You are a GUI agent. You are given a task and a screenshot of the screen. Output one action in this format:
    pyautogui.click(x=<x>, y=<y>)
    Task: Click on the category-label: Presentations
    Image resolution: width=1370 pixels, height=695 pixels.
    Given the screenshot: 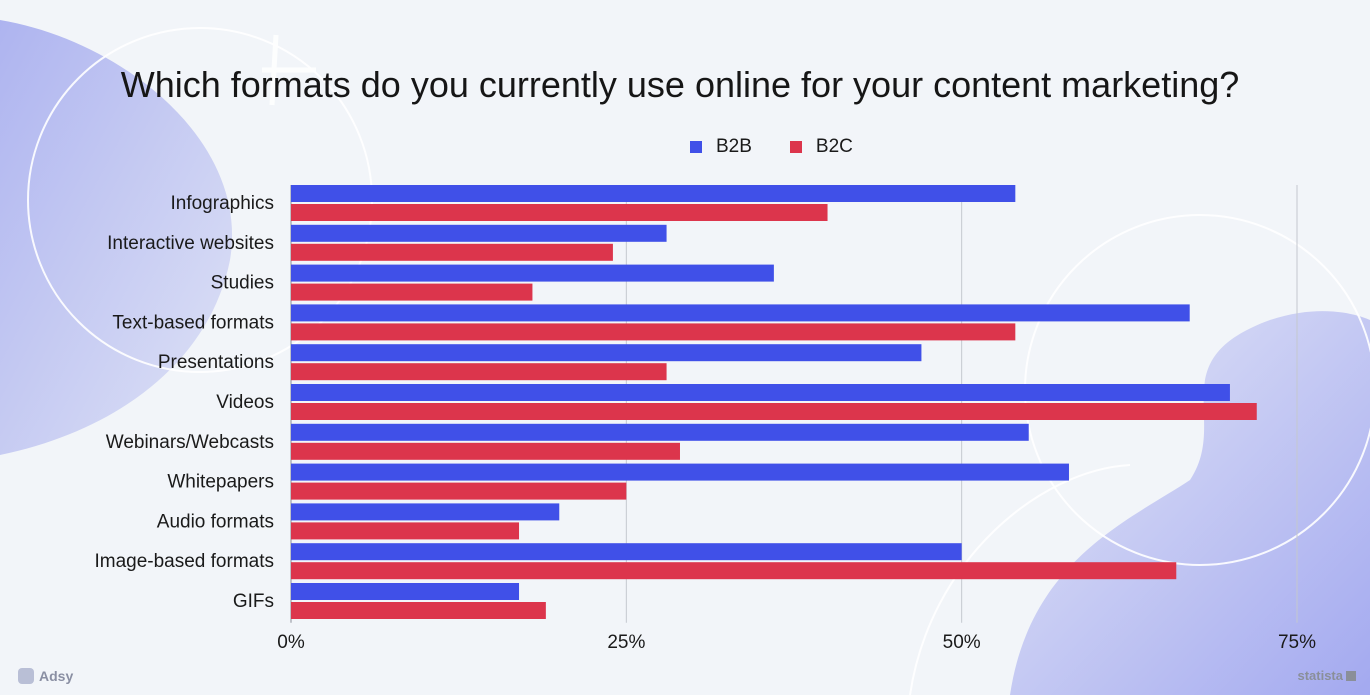 What is the action you would take?
    pyautogui.click(x=216, y=362)
    